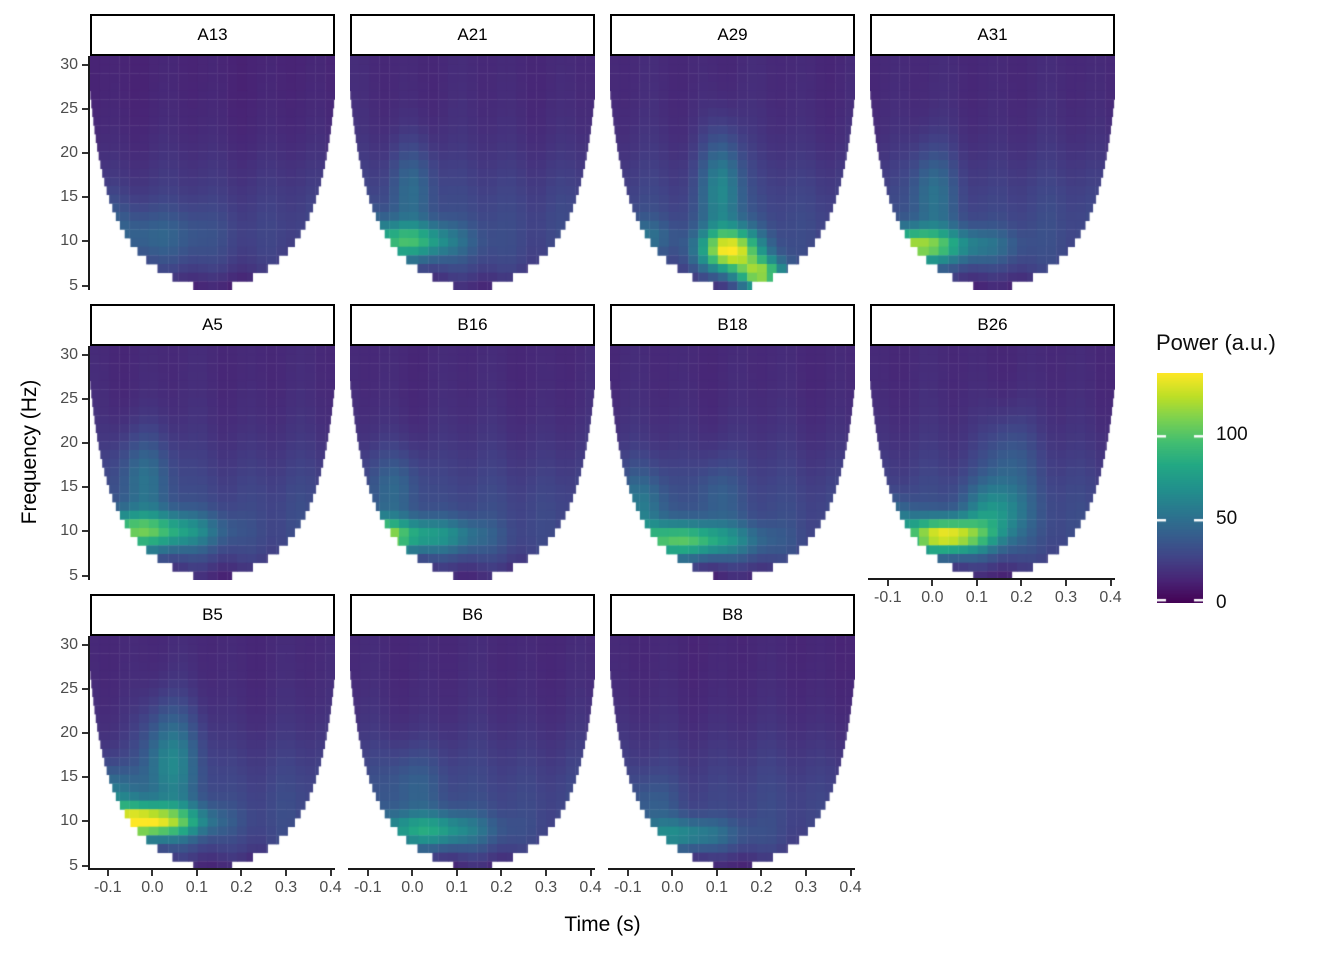 The width and height of the screenshot is (1344, 960). I want to click on facet-strip: A13, so click(212, 35).